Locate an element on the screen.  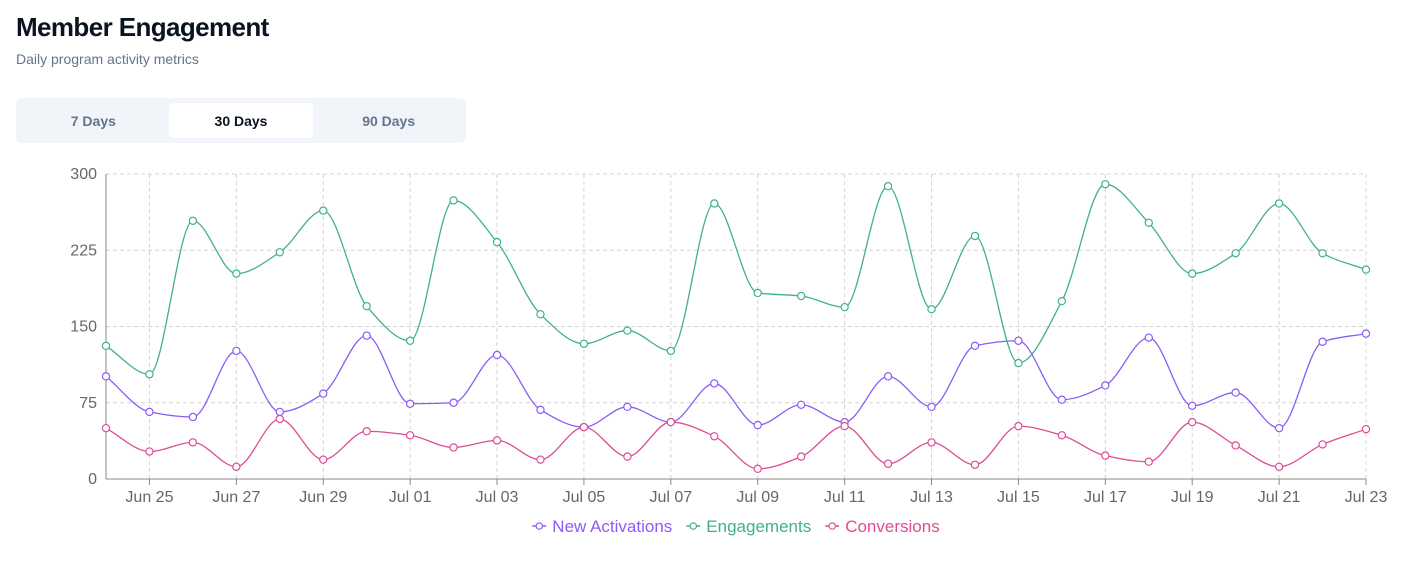
legend-item: New Activations is located at coordinates (602, 526).